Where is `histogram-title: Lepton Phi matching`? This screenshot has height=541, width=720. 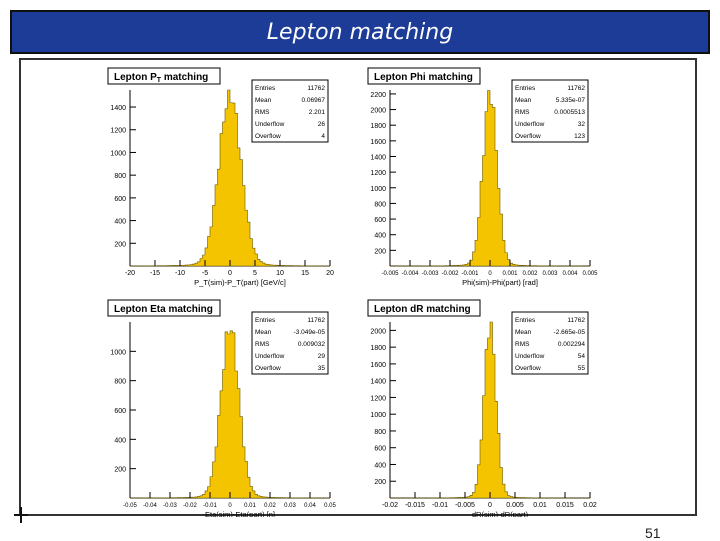 histogram-title: Lepton Phi matching is located at coordinates (423, 77).